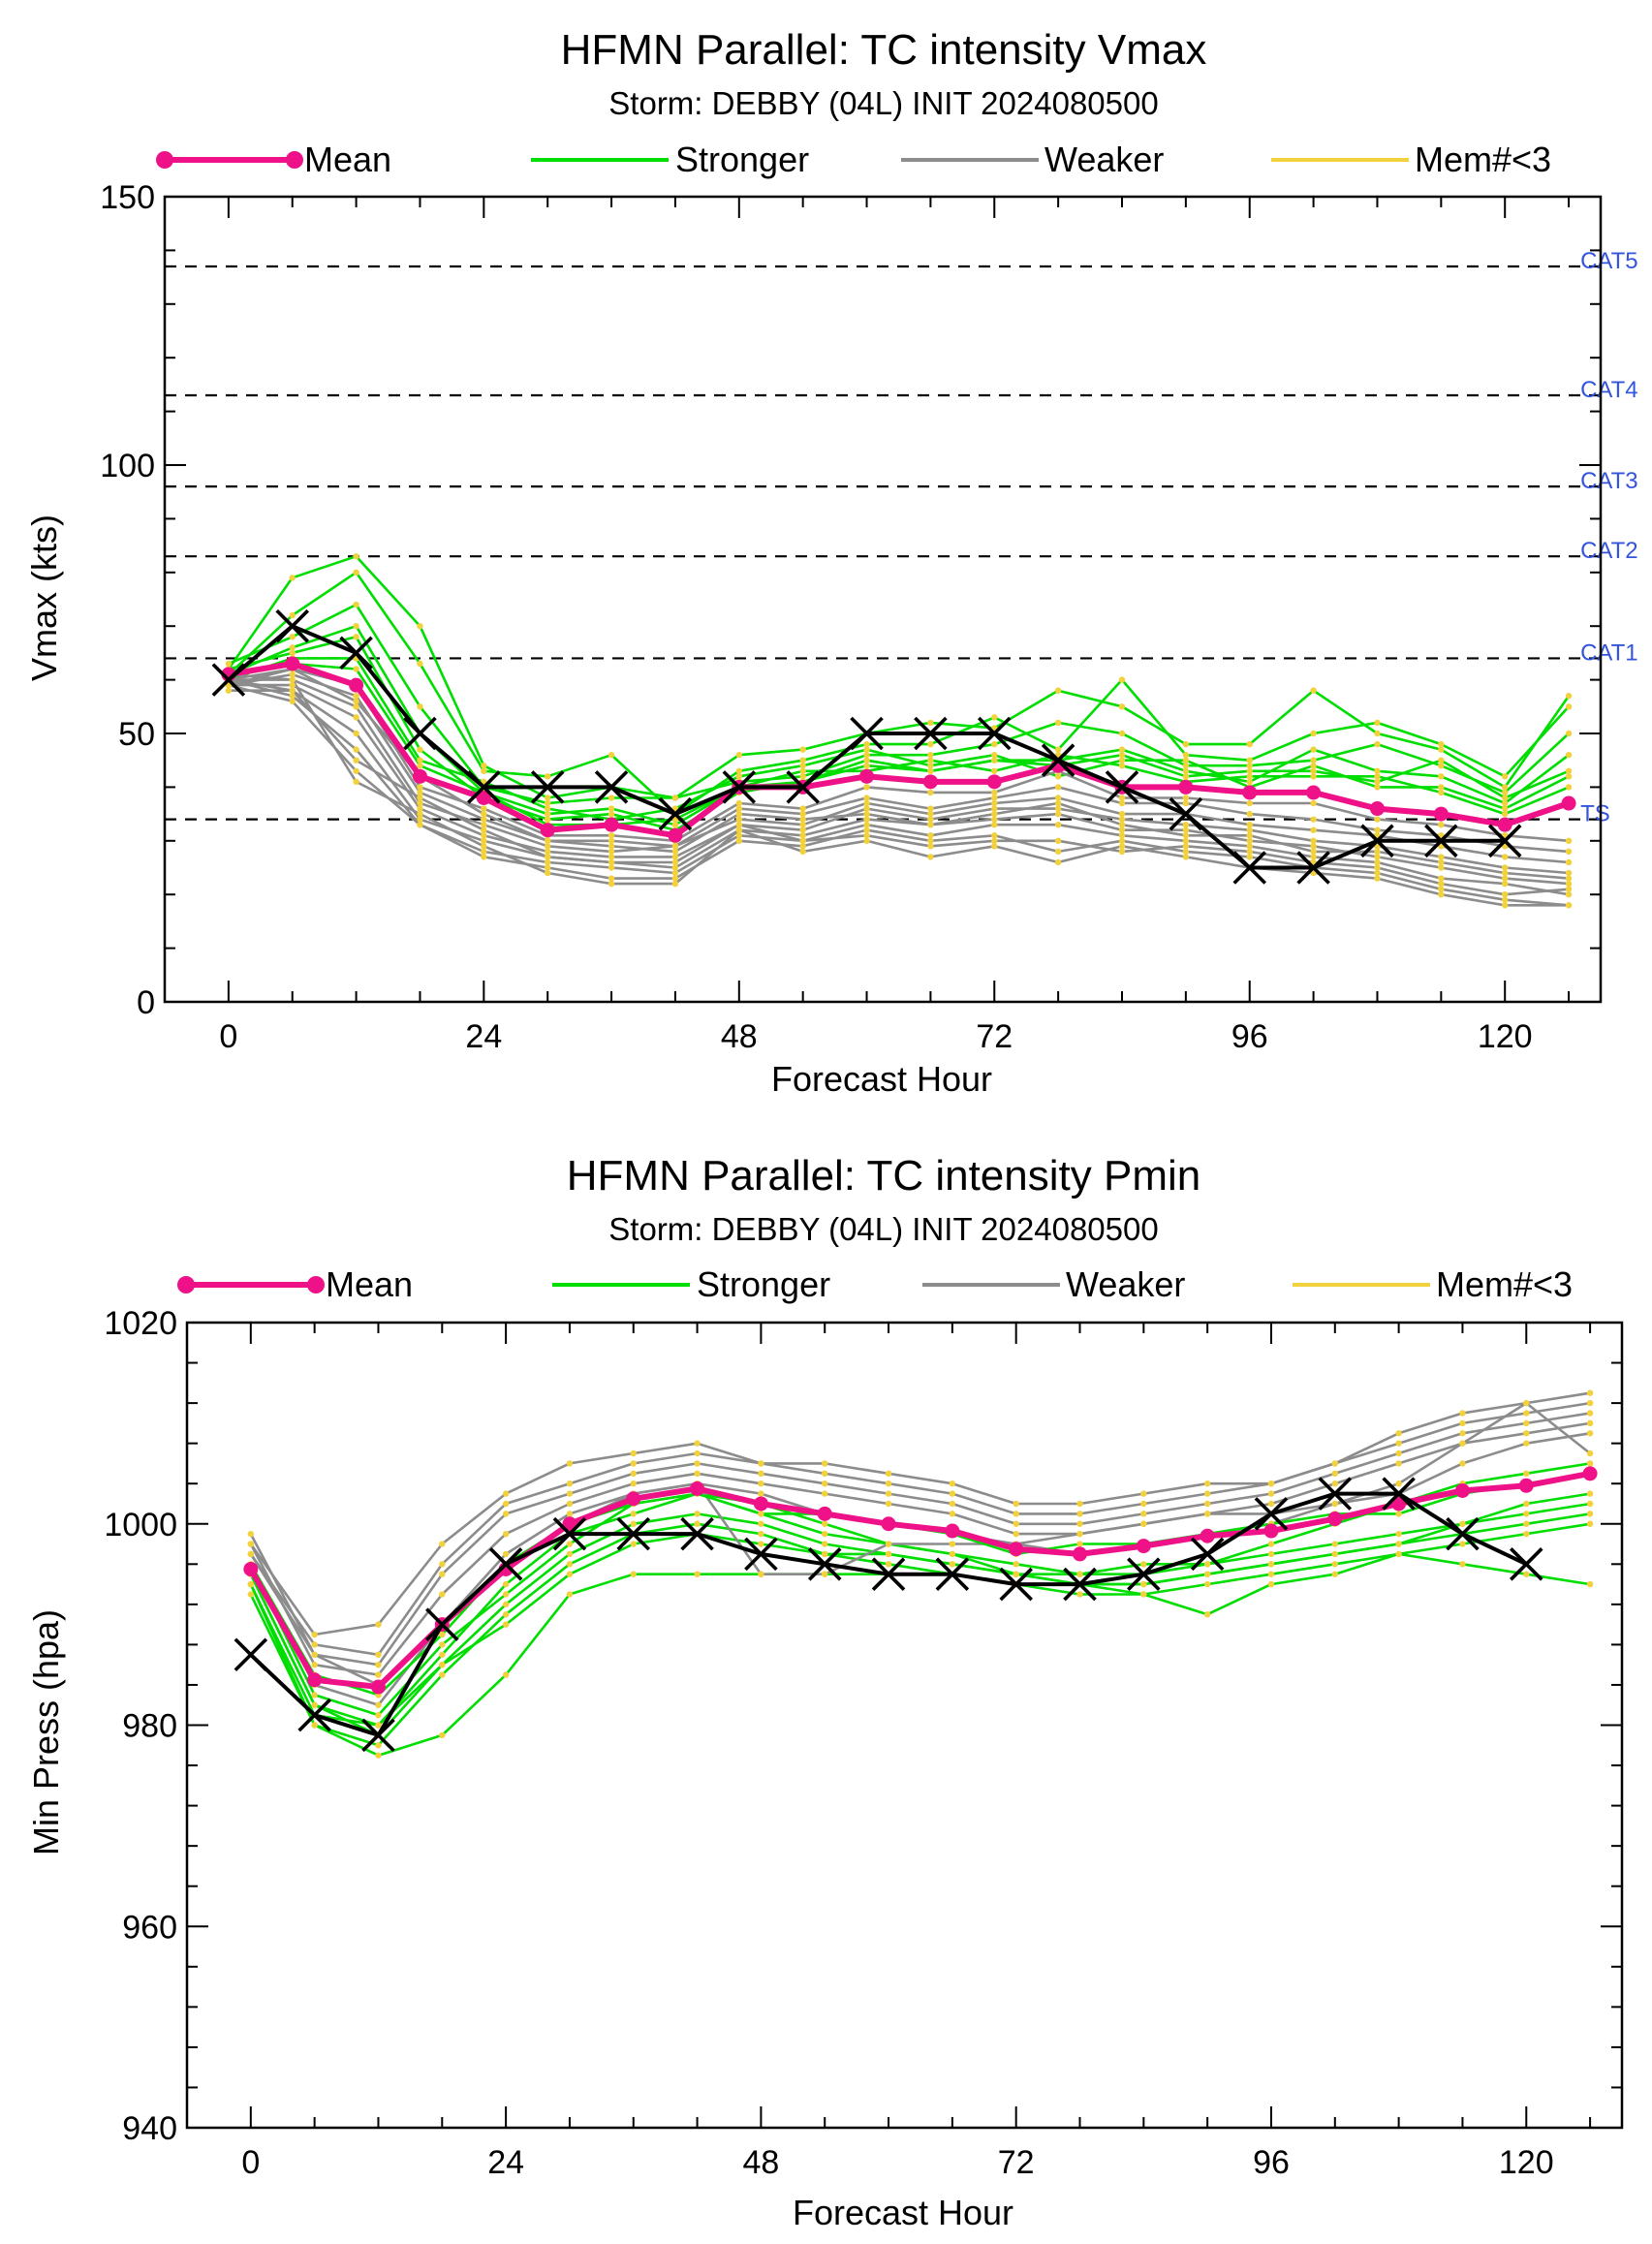 Image resolution: width=1652 pixels, height=2244 pixels. I want to click on y-tick-label: 940, so click(149, 2128).